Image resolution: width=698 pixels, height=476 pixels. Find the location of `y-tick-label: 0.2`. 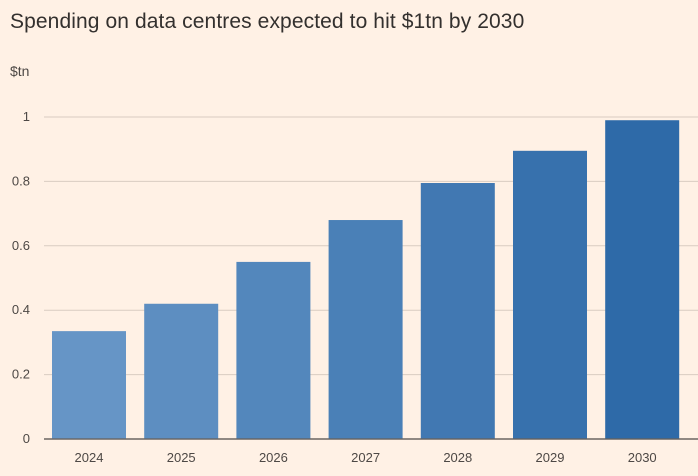

y-tick-label: 0.2 is located at coordinates (21, 374).